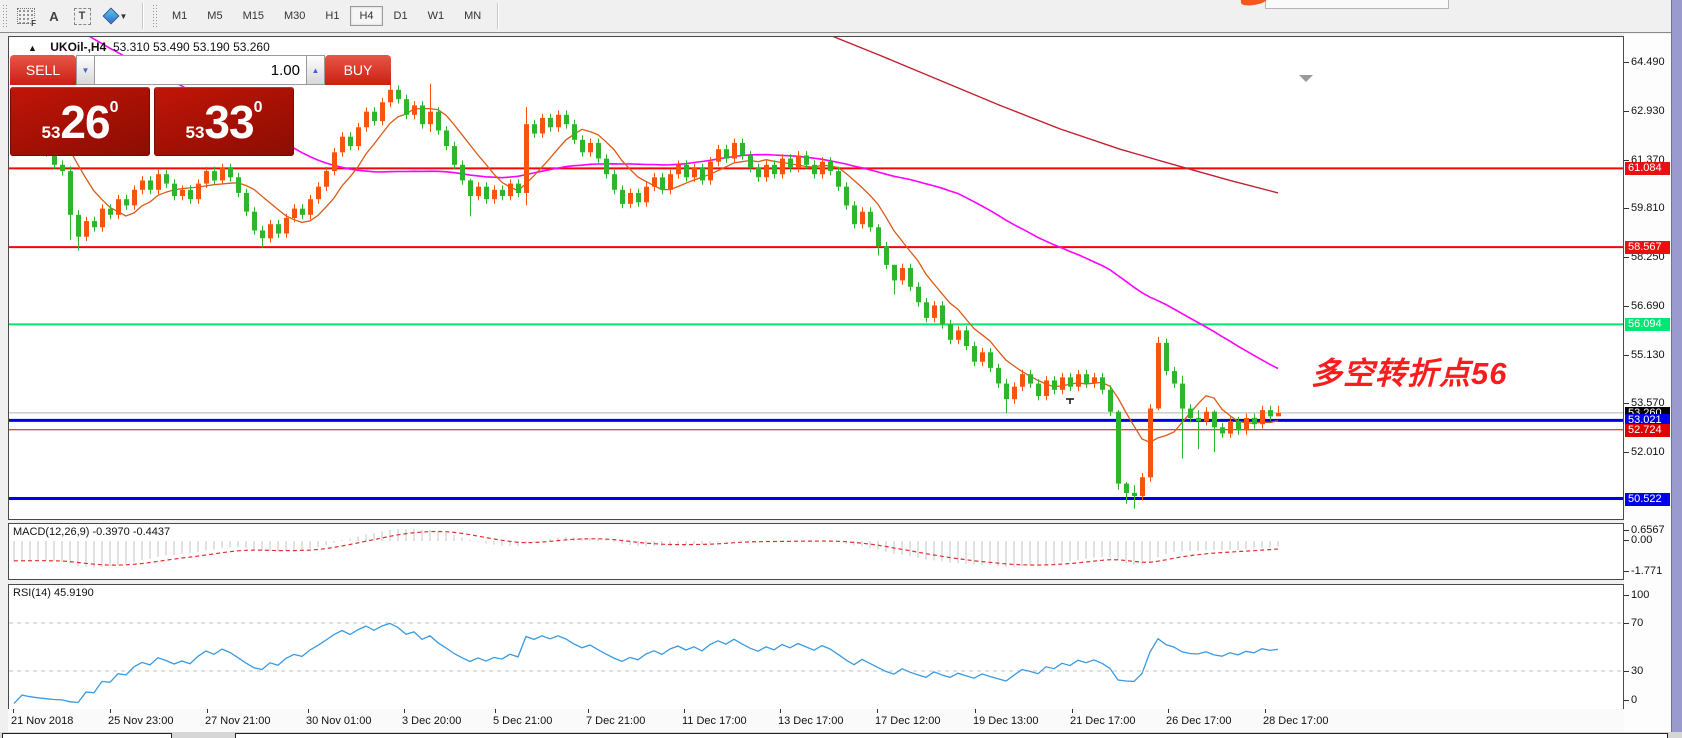 The width and height of the screenshot is (1682, 738). What do you see at coordinates (1642, 540) in the screenshot?
I see `macd-axis-label: 0.00` at bounding box center [1642, 540].